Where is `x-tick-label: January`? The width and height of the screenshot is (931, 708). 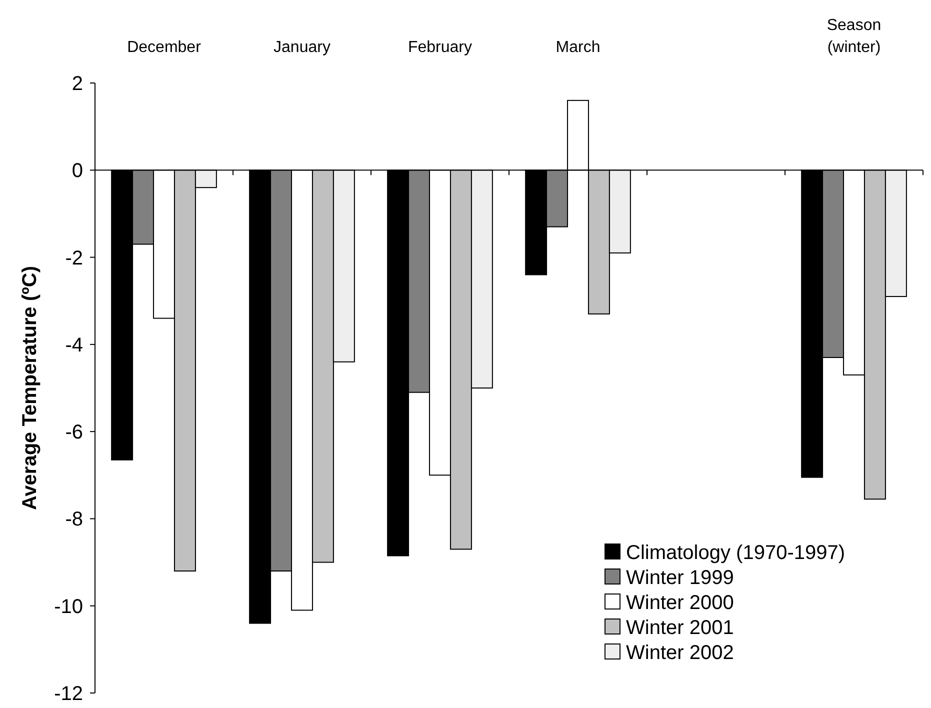 x-tick-label: January is located at coordinates (302, 47).